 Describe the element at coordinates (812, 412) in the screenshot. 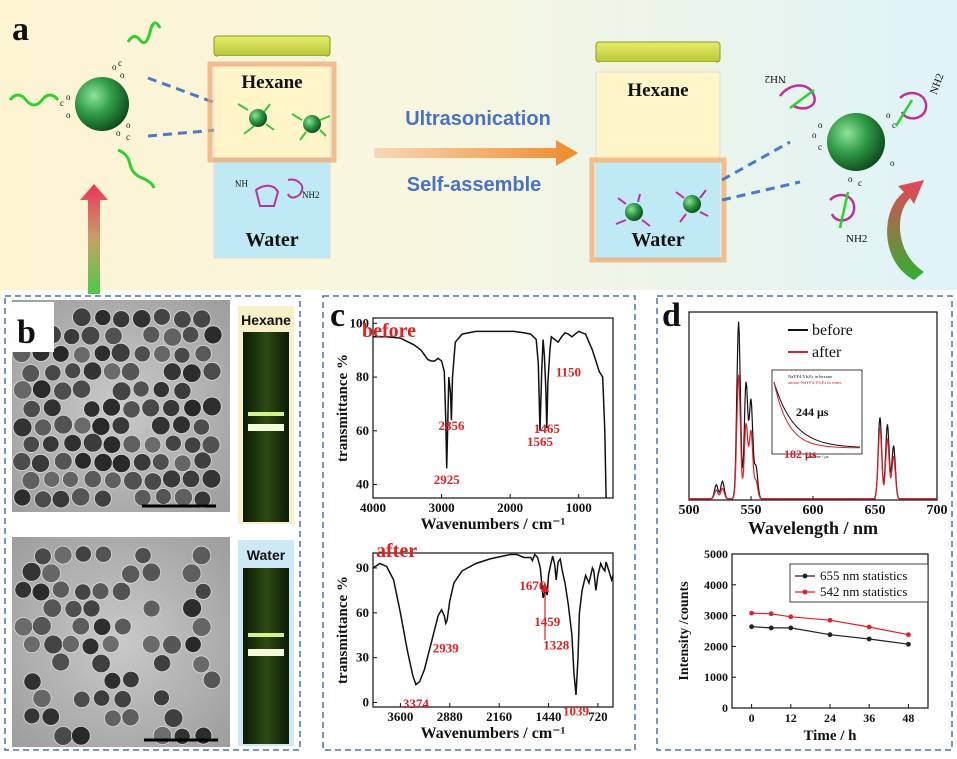

I see `inset-lifetime-before: 244 μs` at that location.